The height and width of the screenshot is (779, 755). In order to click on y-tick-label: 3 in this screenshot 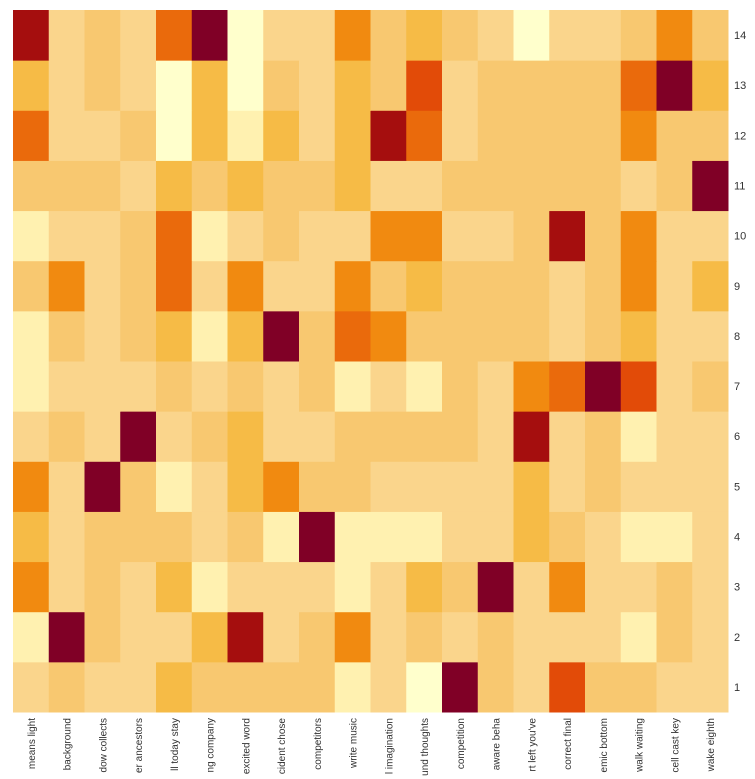, I will do `click(737, 588)`.